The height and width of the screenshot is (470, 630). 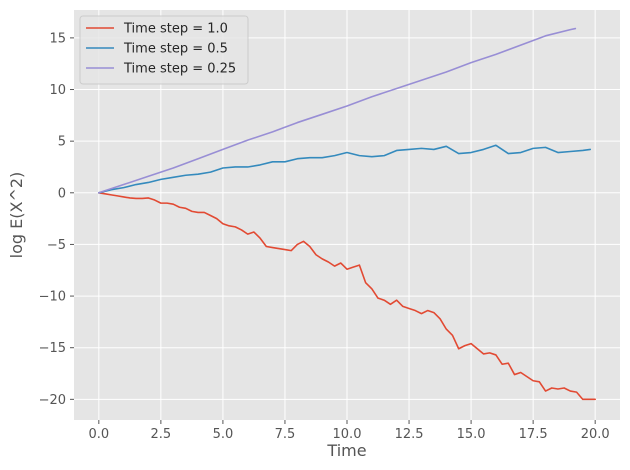 What do you see at coordinates (595, 434) in the screenshot?
I see `x-tick-label: 20.0` at bounding box center [595, 434].